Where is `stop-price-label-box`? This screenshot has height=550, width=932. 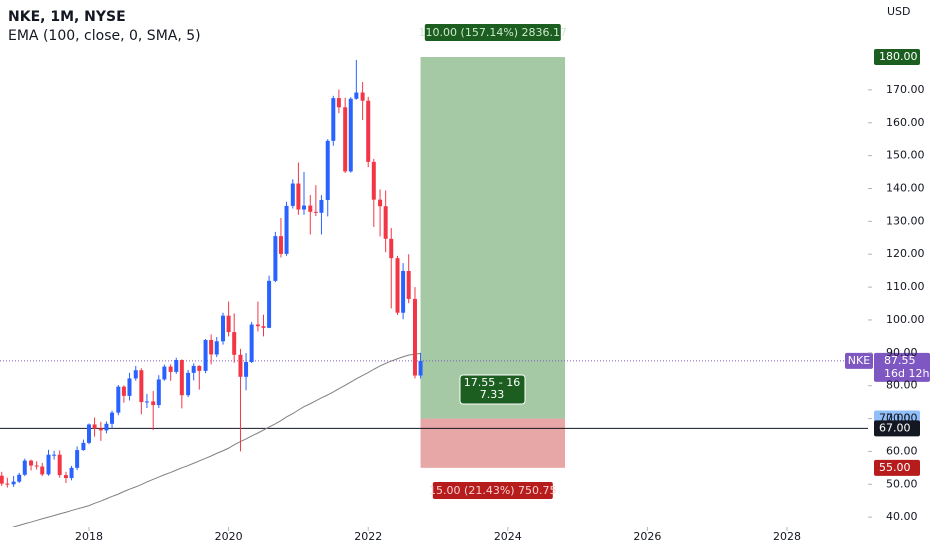
stop-price-label-box is located at coordinates (897, 467).